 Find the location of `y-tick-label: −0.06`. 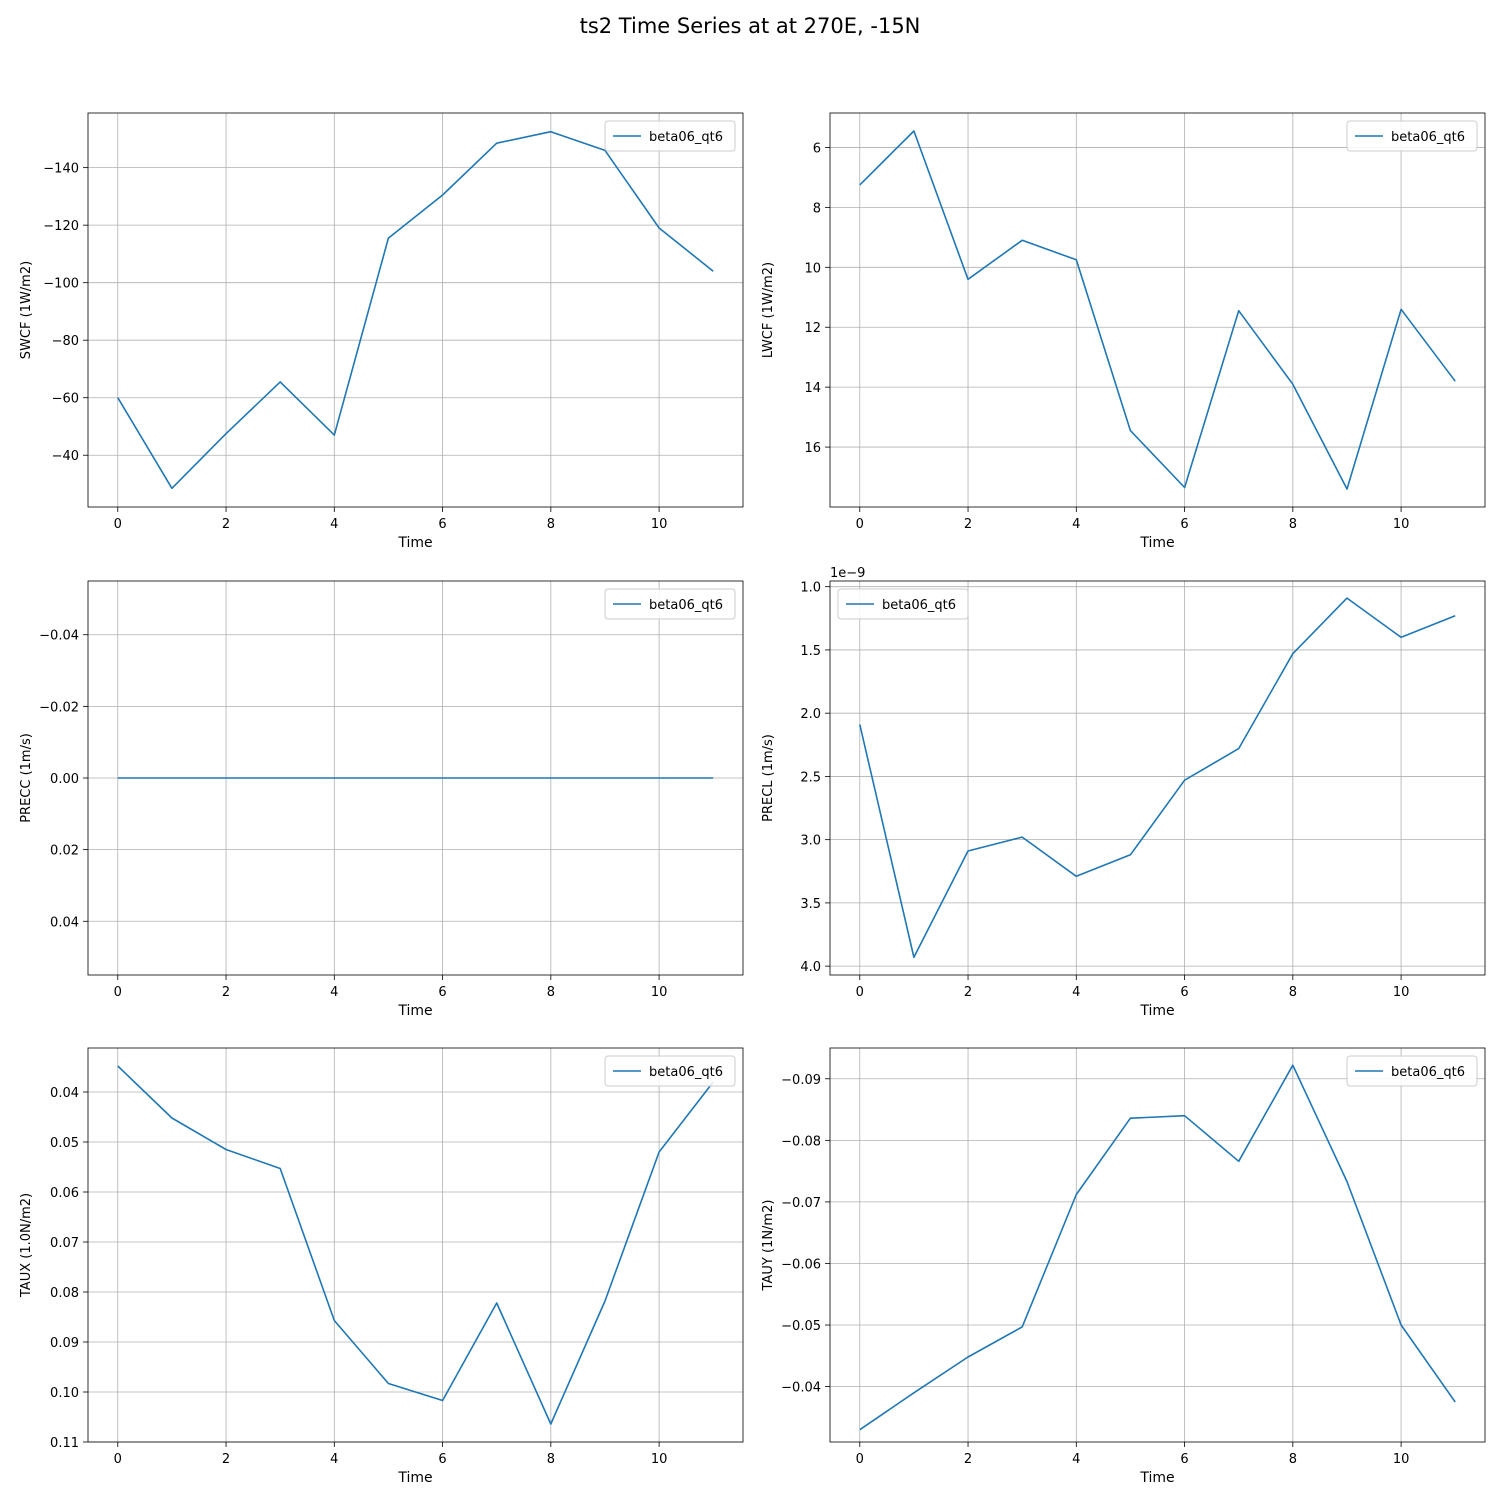

y-tick-label: −0.06 is located at coordinates (801, 1264).